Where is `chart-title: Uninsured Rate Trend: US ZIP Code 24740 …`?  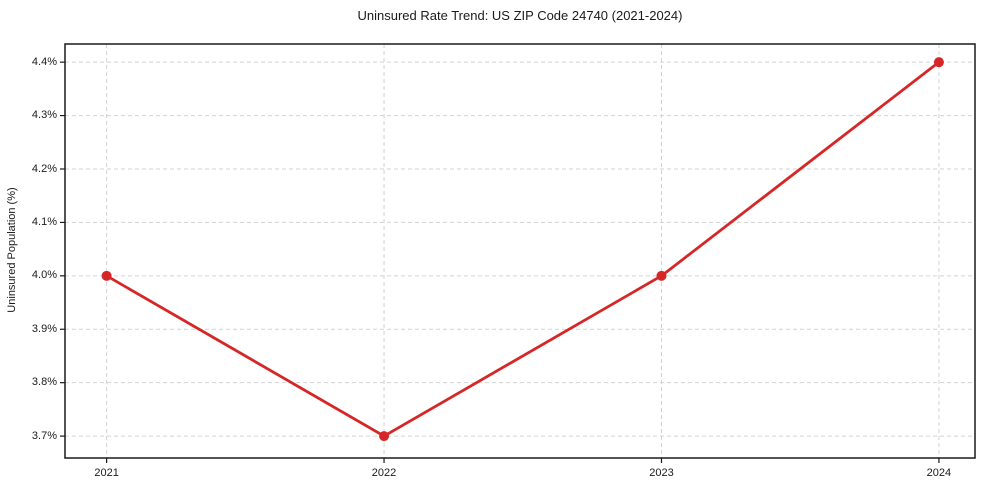 chart-title: Uninsured Rate Trend: US ZIP Code 24740 … is located at coordinates (520, 15).